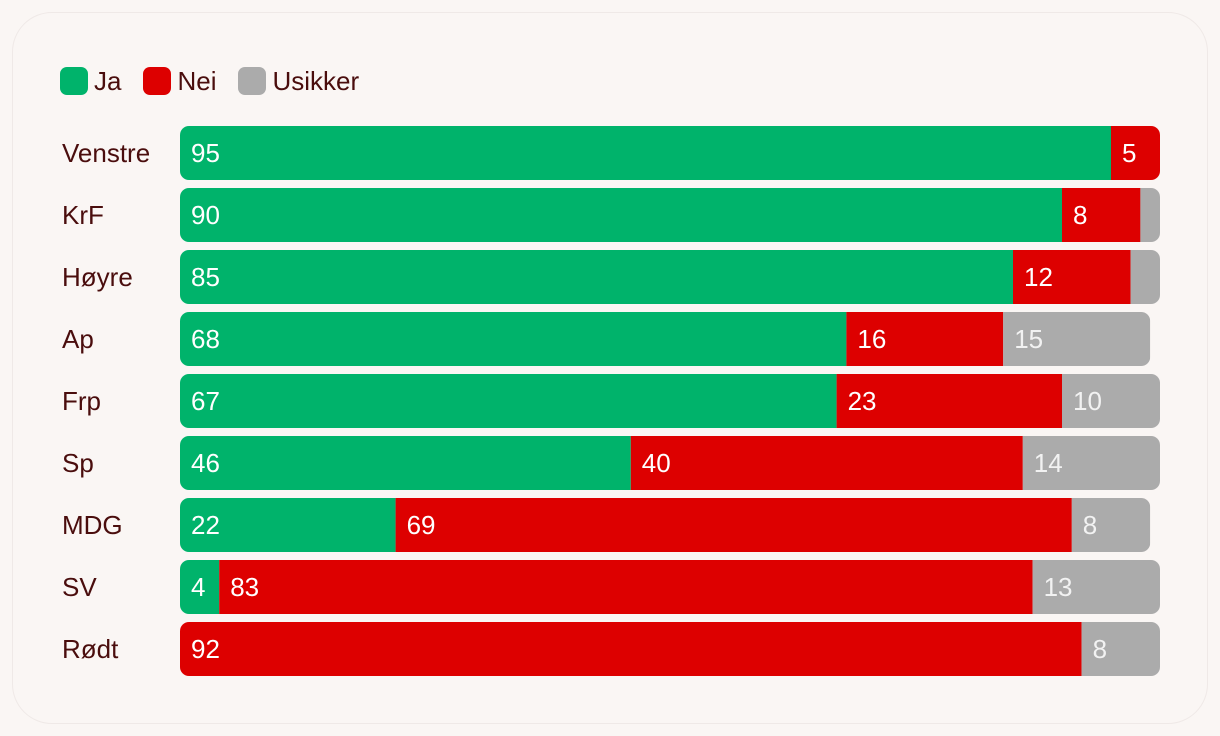  What do you see at coordinates (205, 525) in the screenshot?
I see `data-label-mdg-ja: 22` at bounding box center [205, 525].